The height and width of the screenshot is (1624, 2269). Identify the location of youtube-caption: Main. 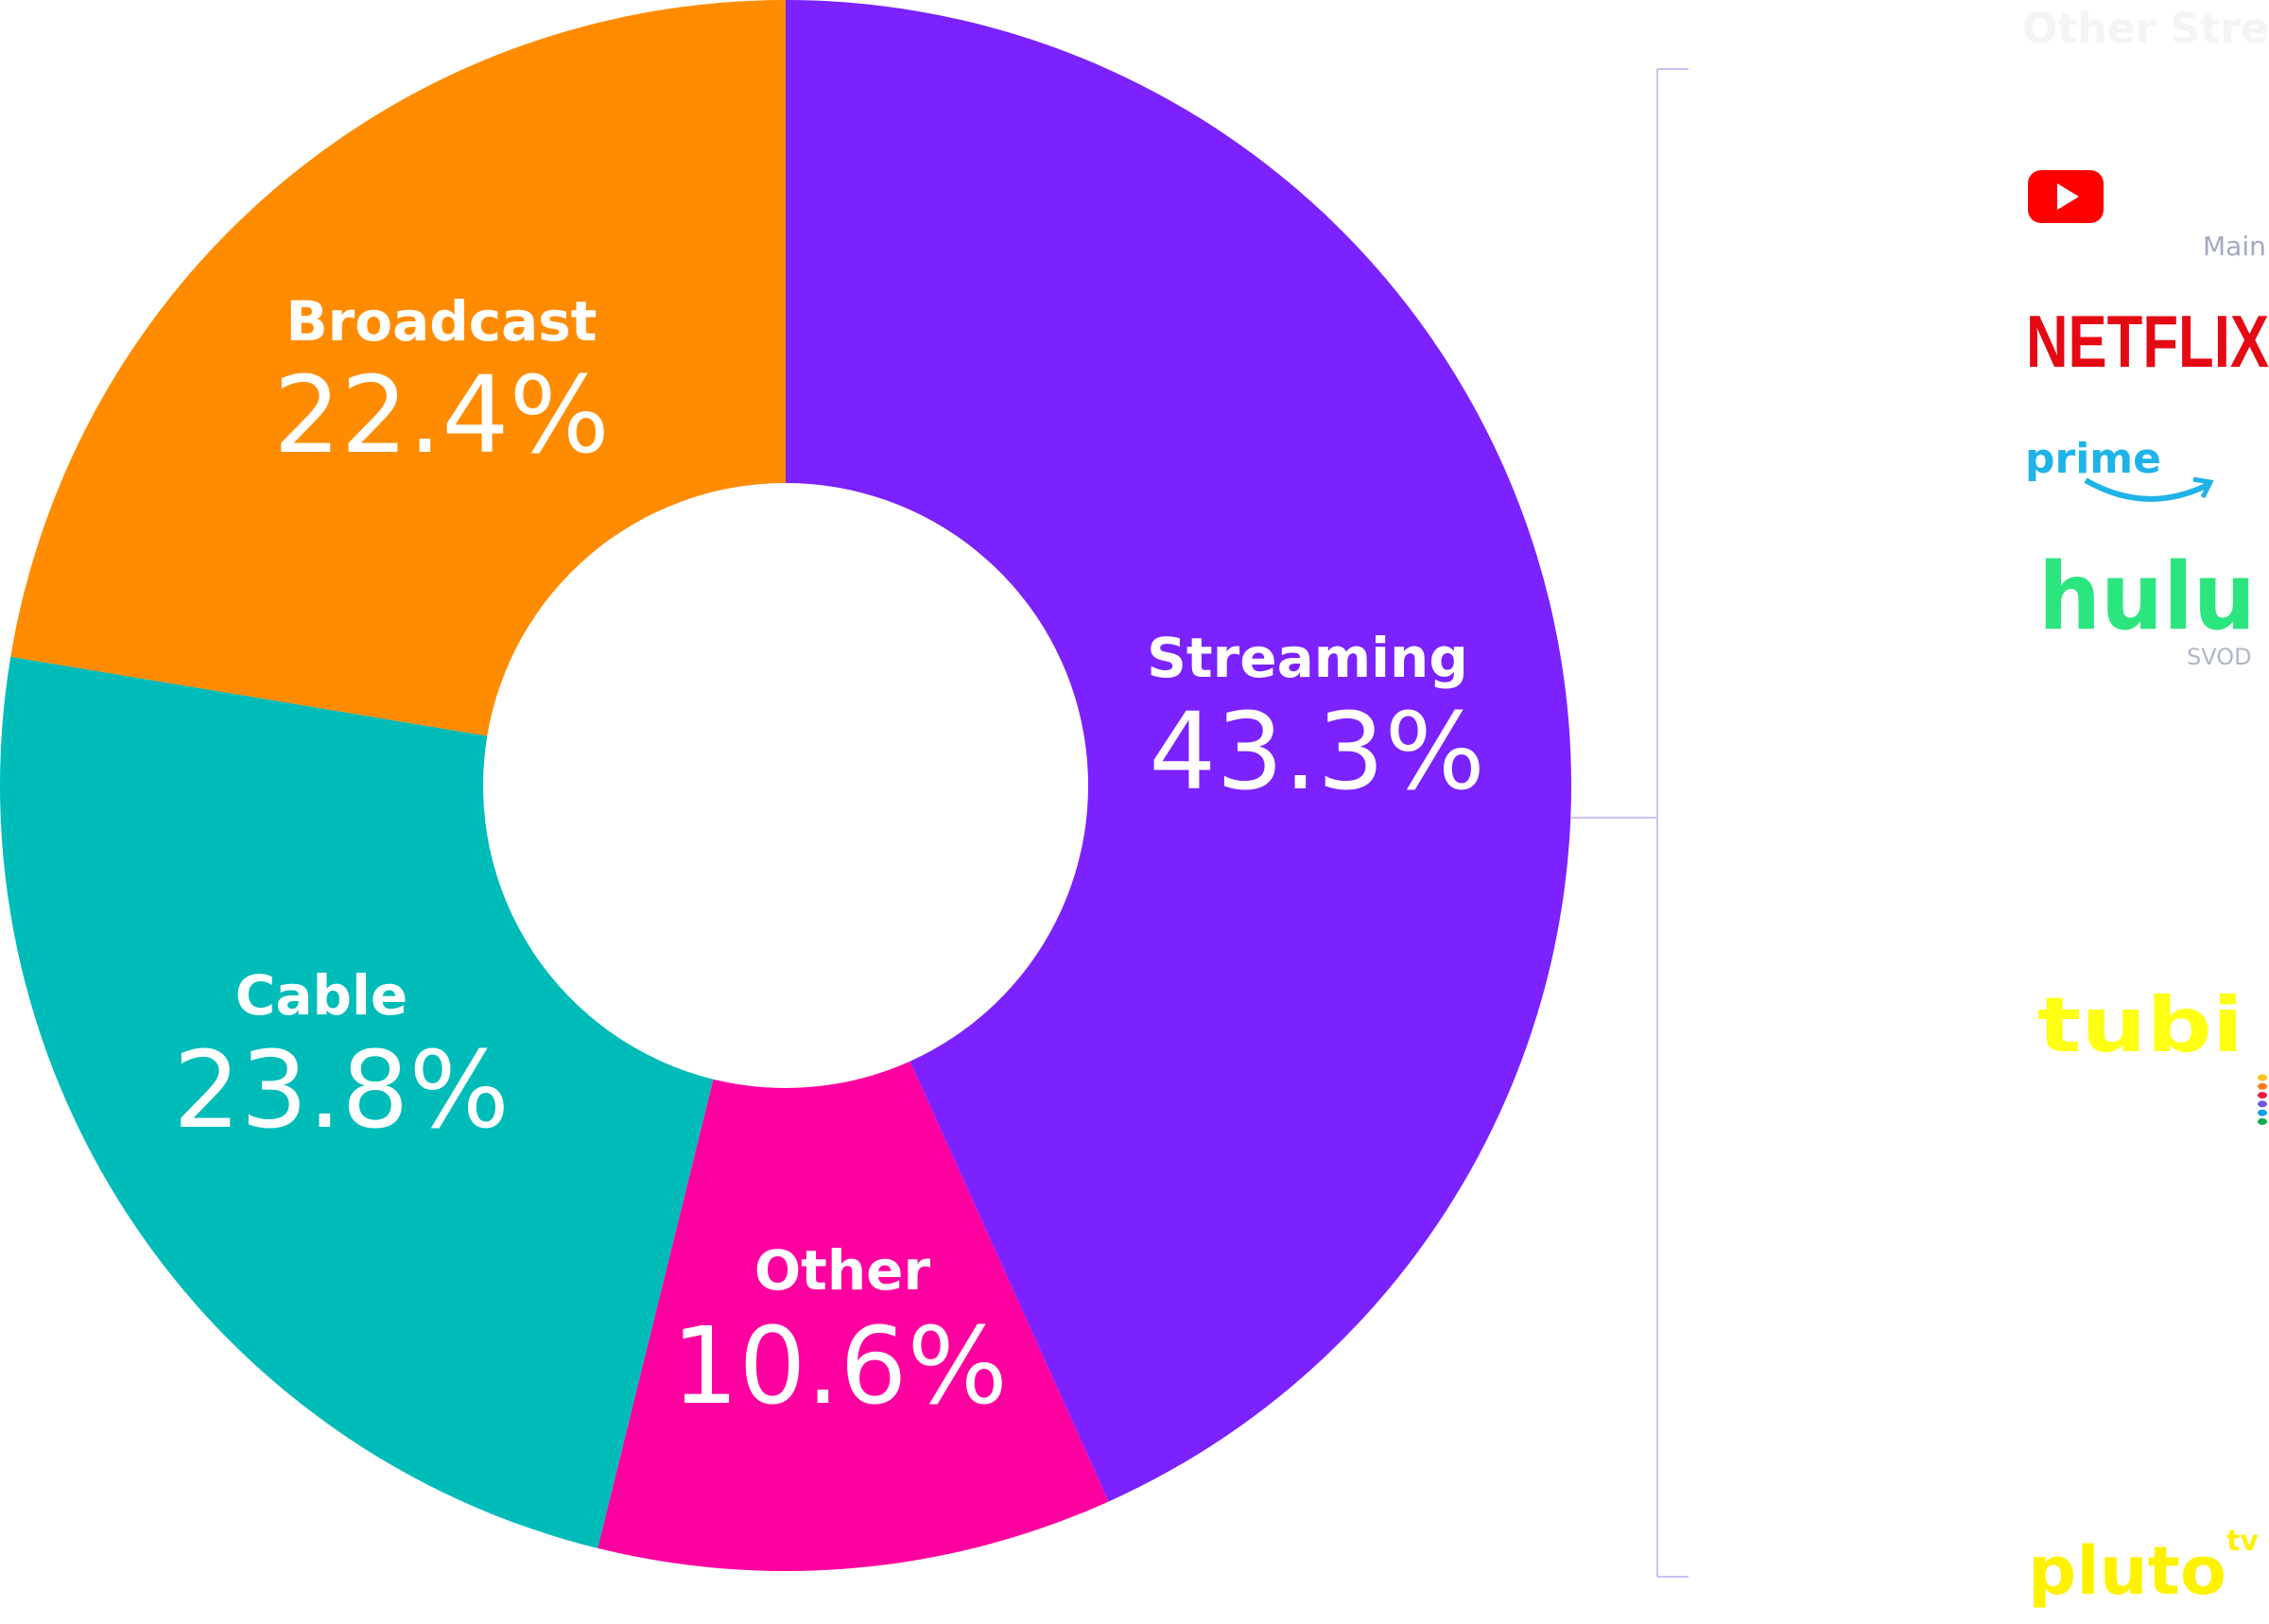
(2234, 246).